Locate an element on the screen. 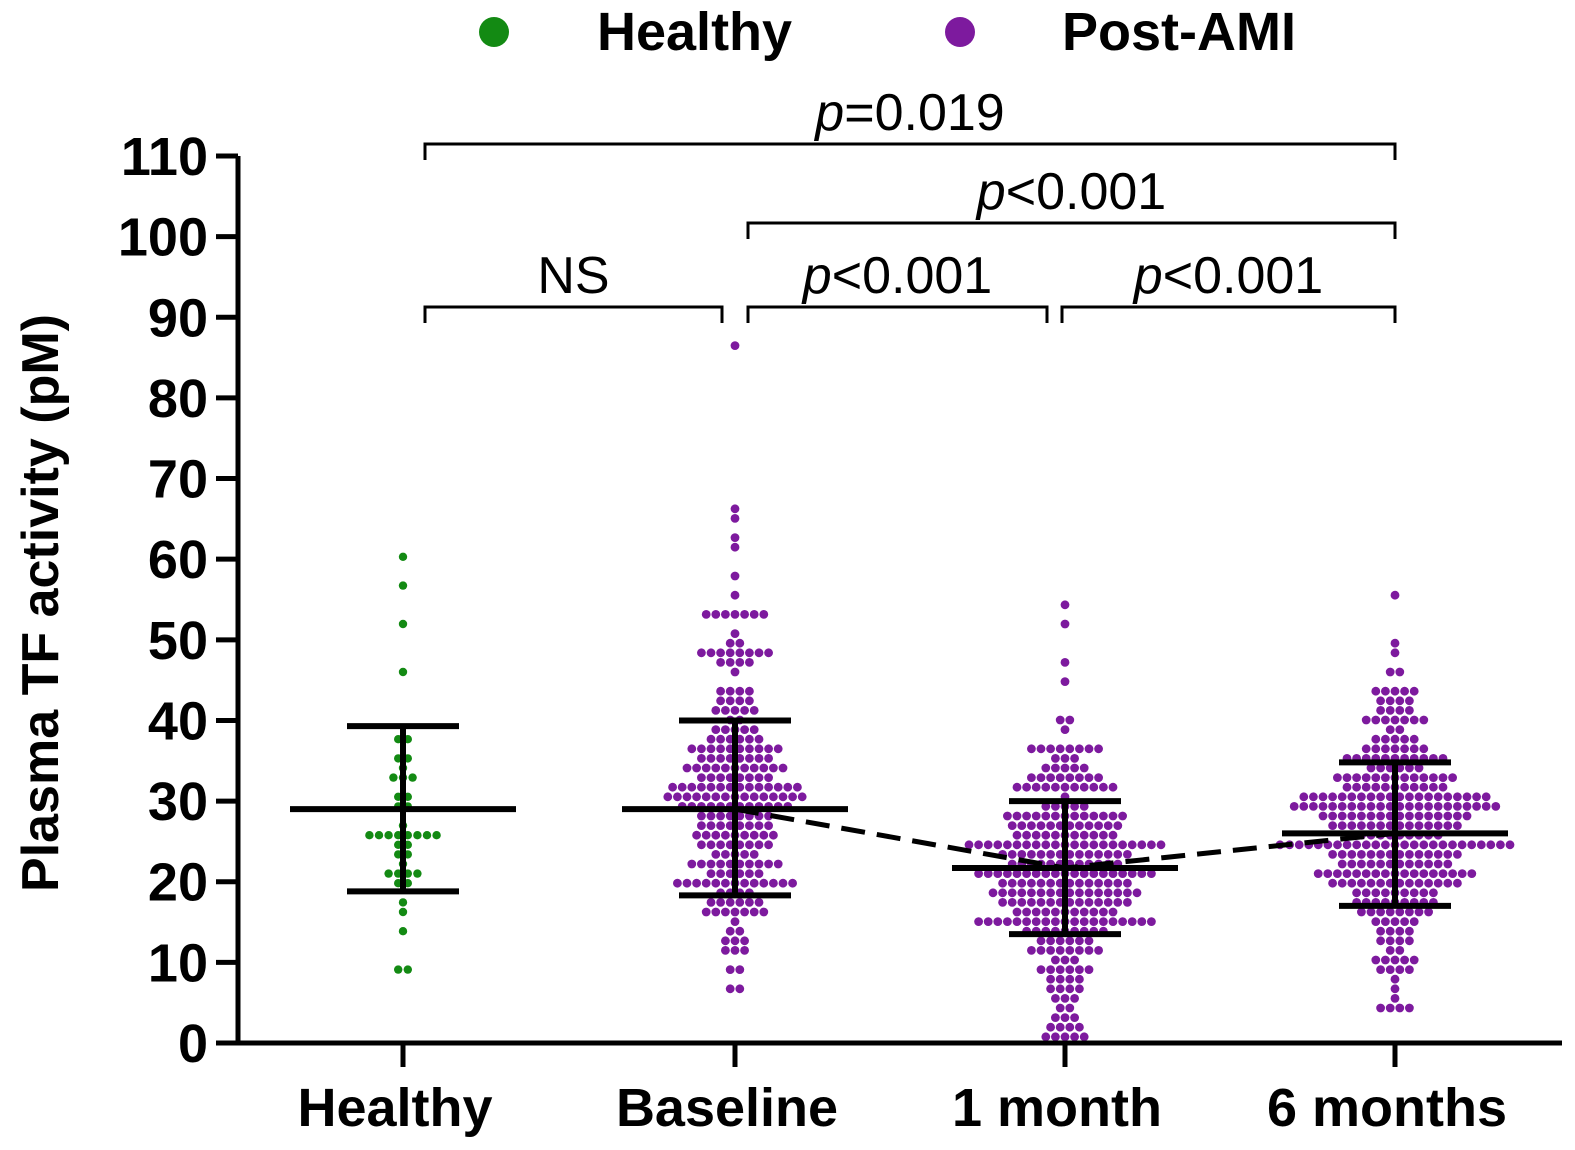 Image resolution: width=1575 pixels, height=1150 pixels. bracket-baseline-1-month is located at coordinates (897, 314).